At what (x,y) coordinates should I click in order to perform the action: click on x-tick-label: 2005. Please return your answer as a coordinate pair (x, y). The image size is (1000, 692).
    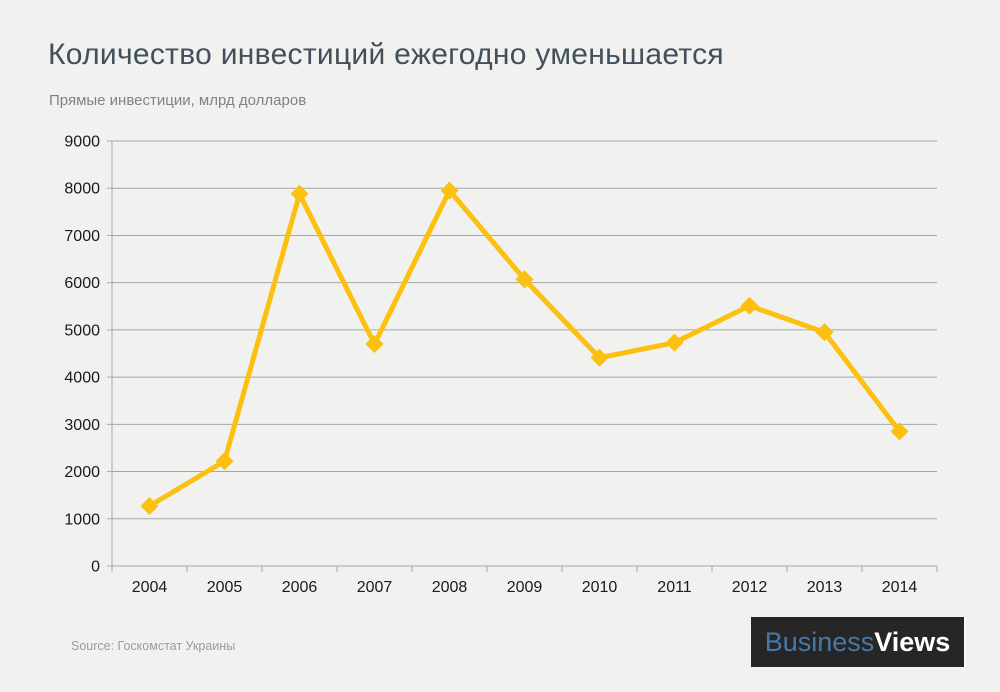
    Looking at the image, I should click on (225, 587).